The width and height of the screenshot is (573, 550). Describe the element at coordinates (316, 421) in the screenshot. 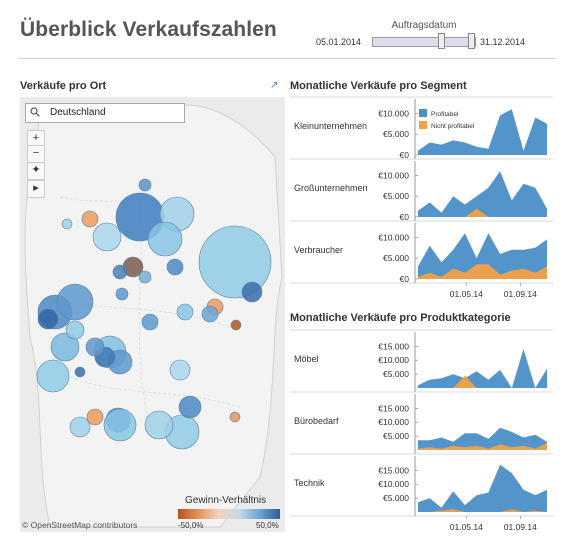

I see `row-label: Bürobedarf` at that location.